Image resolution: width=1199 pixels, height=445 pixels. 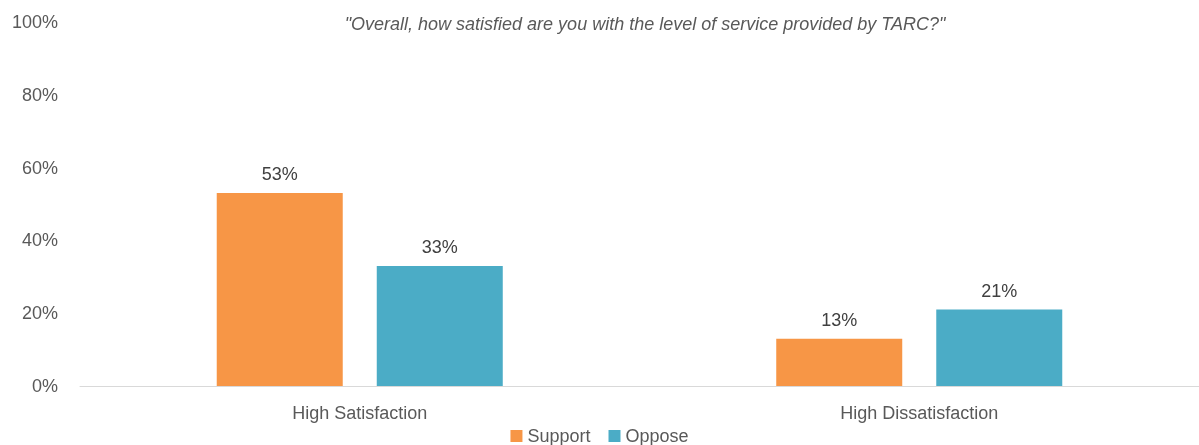 What do you see at coordinates (44, 386) in the screenshot?
I see `y-tick-label: 0%` at bounding box center [44, 386].